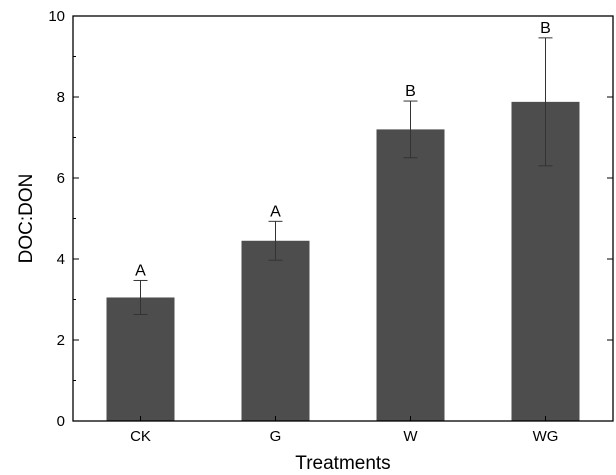 The height and width of the screenshot is (475, 616). What do you see at coordinates (26, 219) in the screenshot?
I see `y-axis-title: DOC:DON` at bounding box center [26, 219].